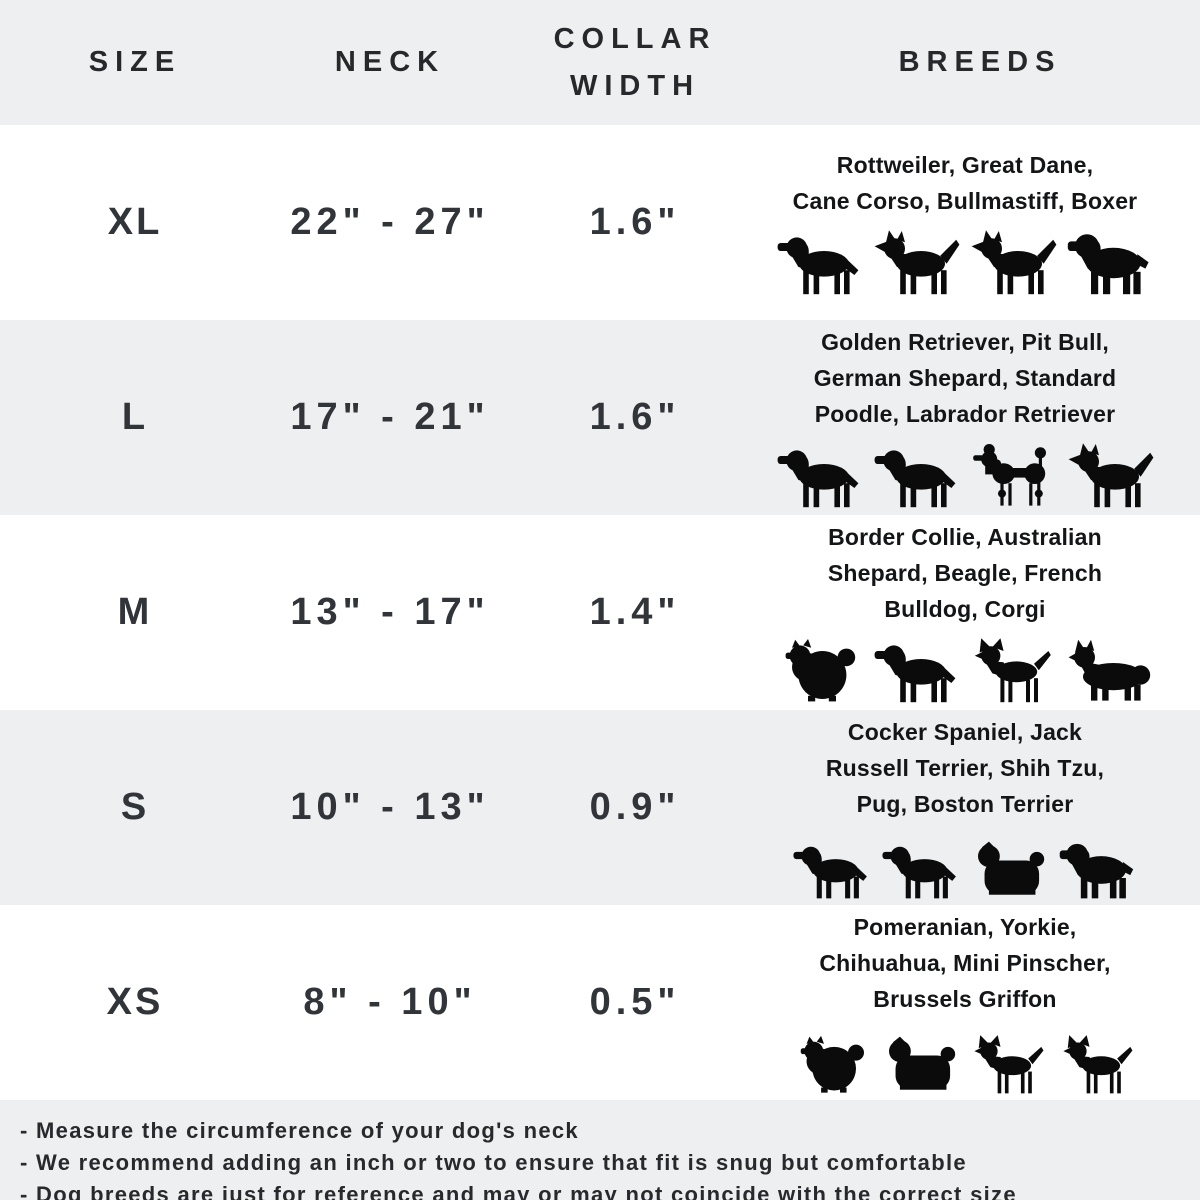 The height and width of the screenshot is (1200, 1200). I want to click on rottweiler-icon, so click(820, 263).